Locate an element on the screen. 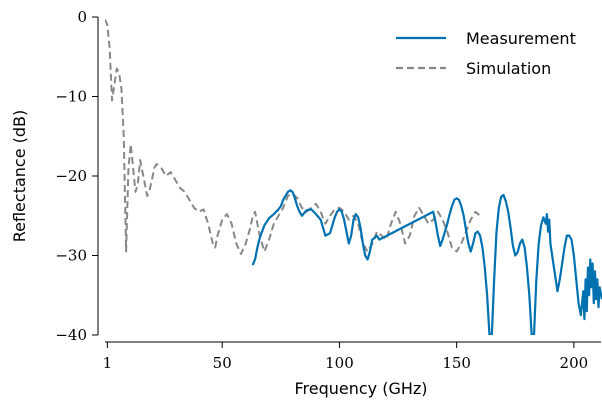 The width and height of the screenshot is (602, 404). y-ticks: 0 −10 −20 −30 −40 is located at coordinates (76, 176).